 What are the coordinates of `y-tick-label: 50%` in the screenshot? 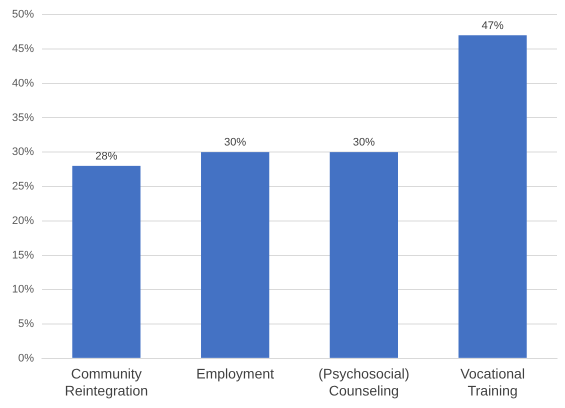 It's located at (23, 14).